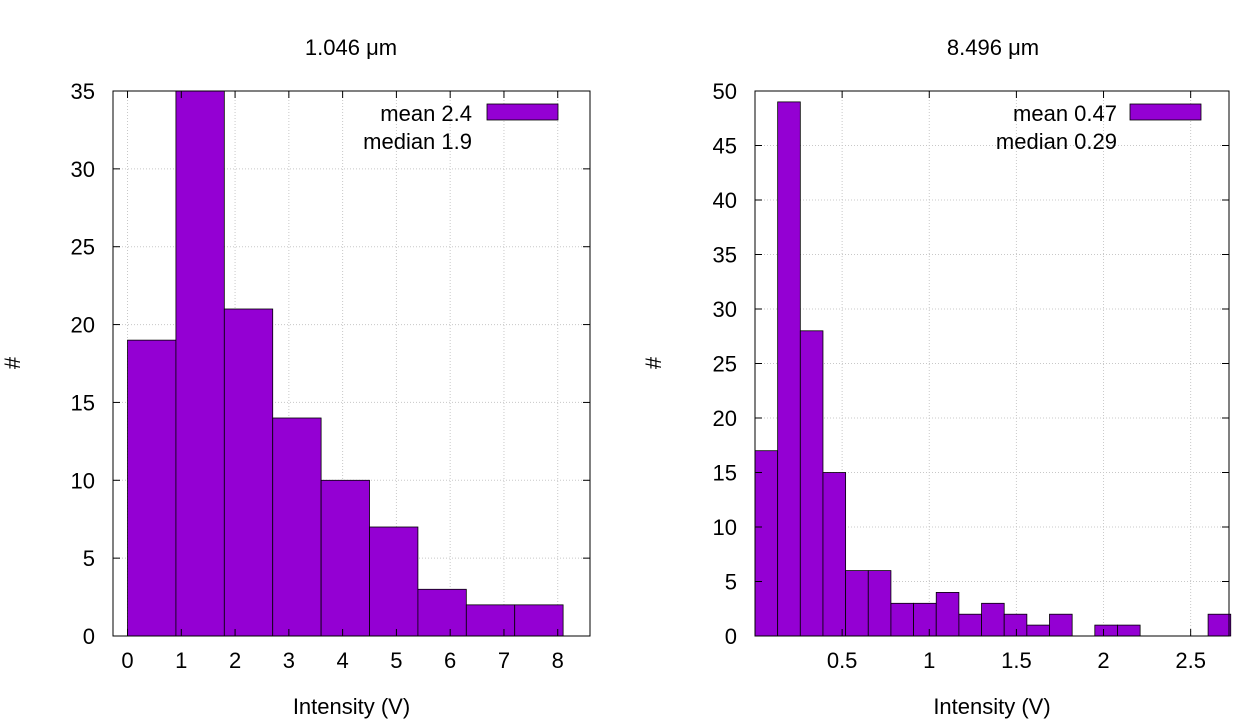  What do you see at coordinates (351, 47) in the screenshot?
I see `chart-title: 1.046 μm` at bounding box center [351, 47].